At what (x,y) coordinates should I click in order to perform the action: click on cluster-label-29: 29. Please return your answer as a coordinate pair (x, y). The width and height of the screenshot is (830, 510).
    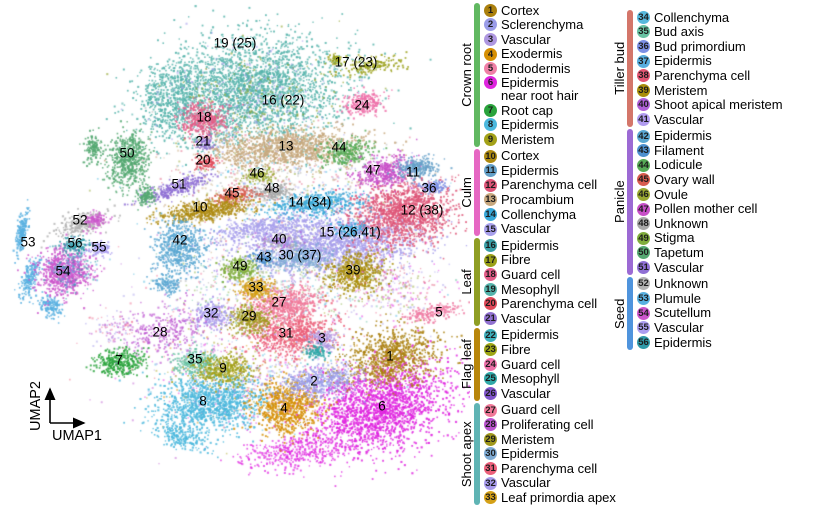
    Looking at the image, I should click on (249, 316).